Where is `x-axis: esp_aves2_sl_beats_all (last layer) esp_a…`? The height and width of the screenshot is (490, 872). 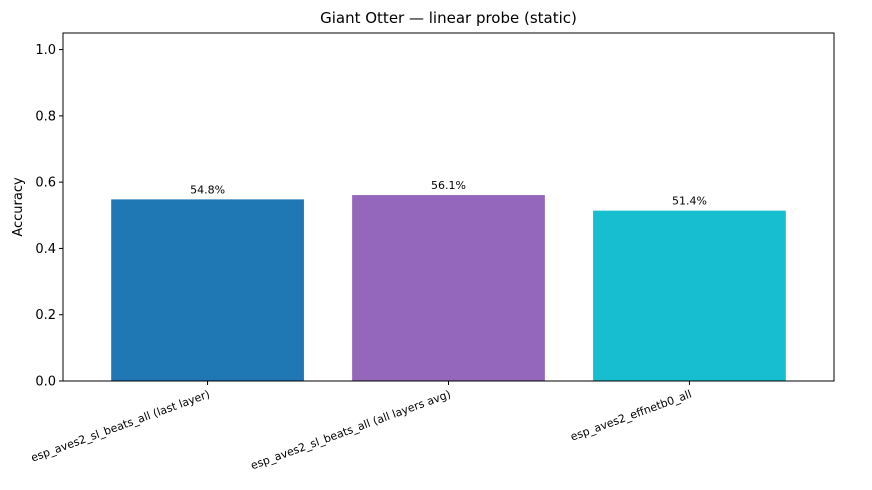 x-axis: esp_aves2_sl_beats_all (last layer) esp_a… is located at coordinates (361, 426).